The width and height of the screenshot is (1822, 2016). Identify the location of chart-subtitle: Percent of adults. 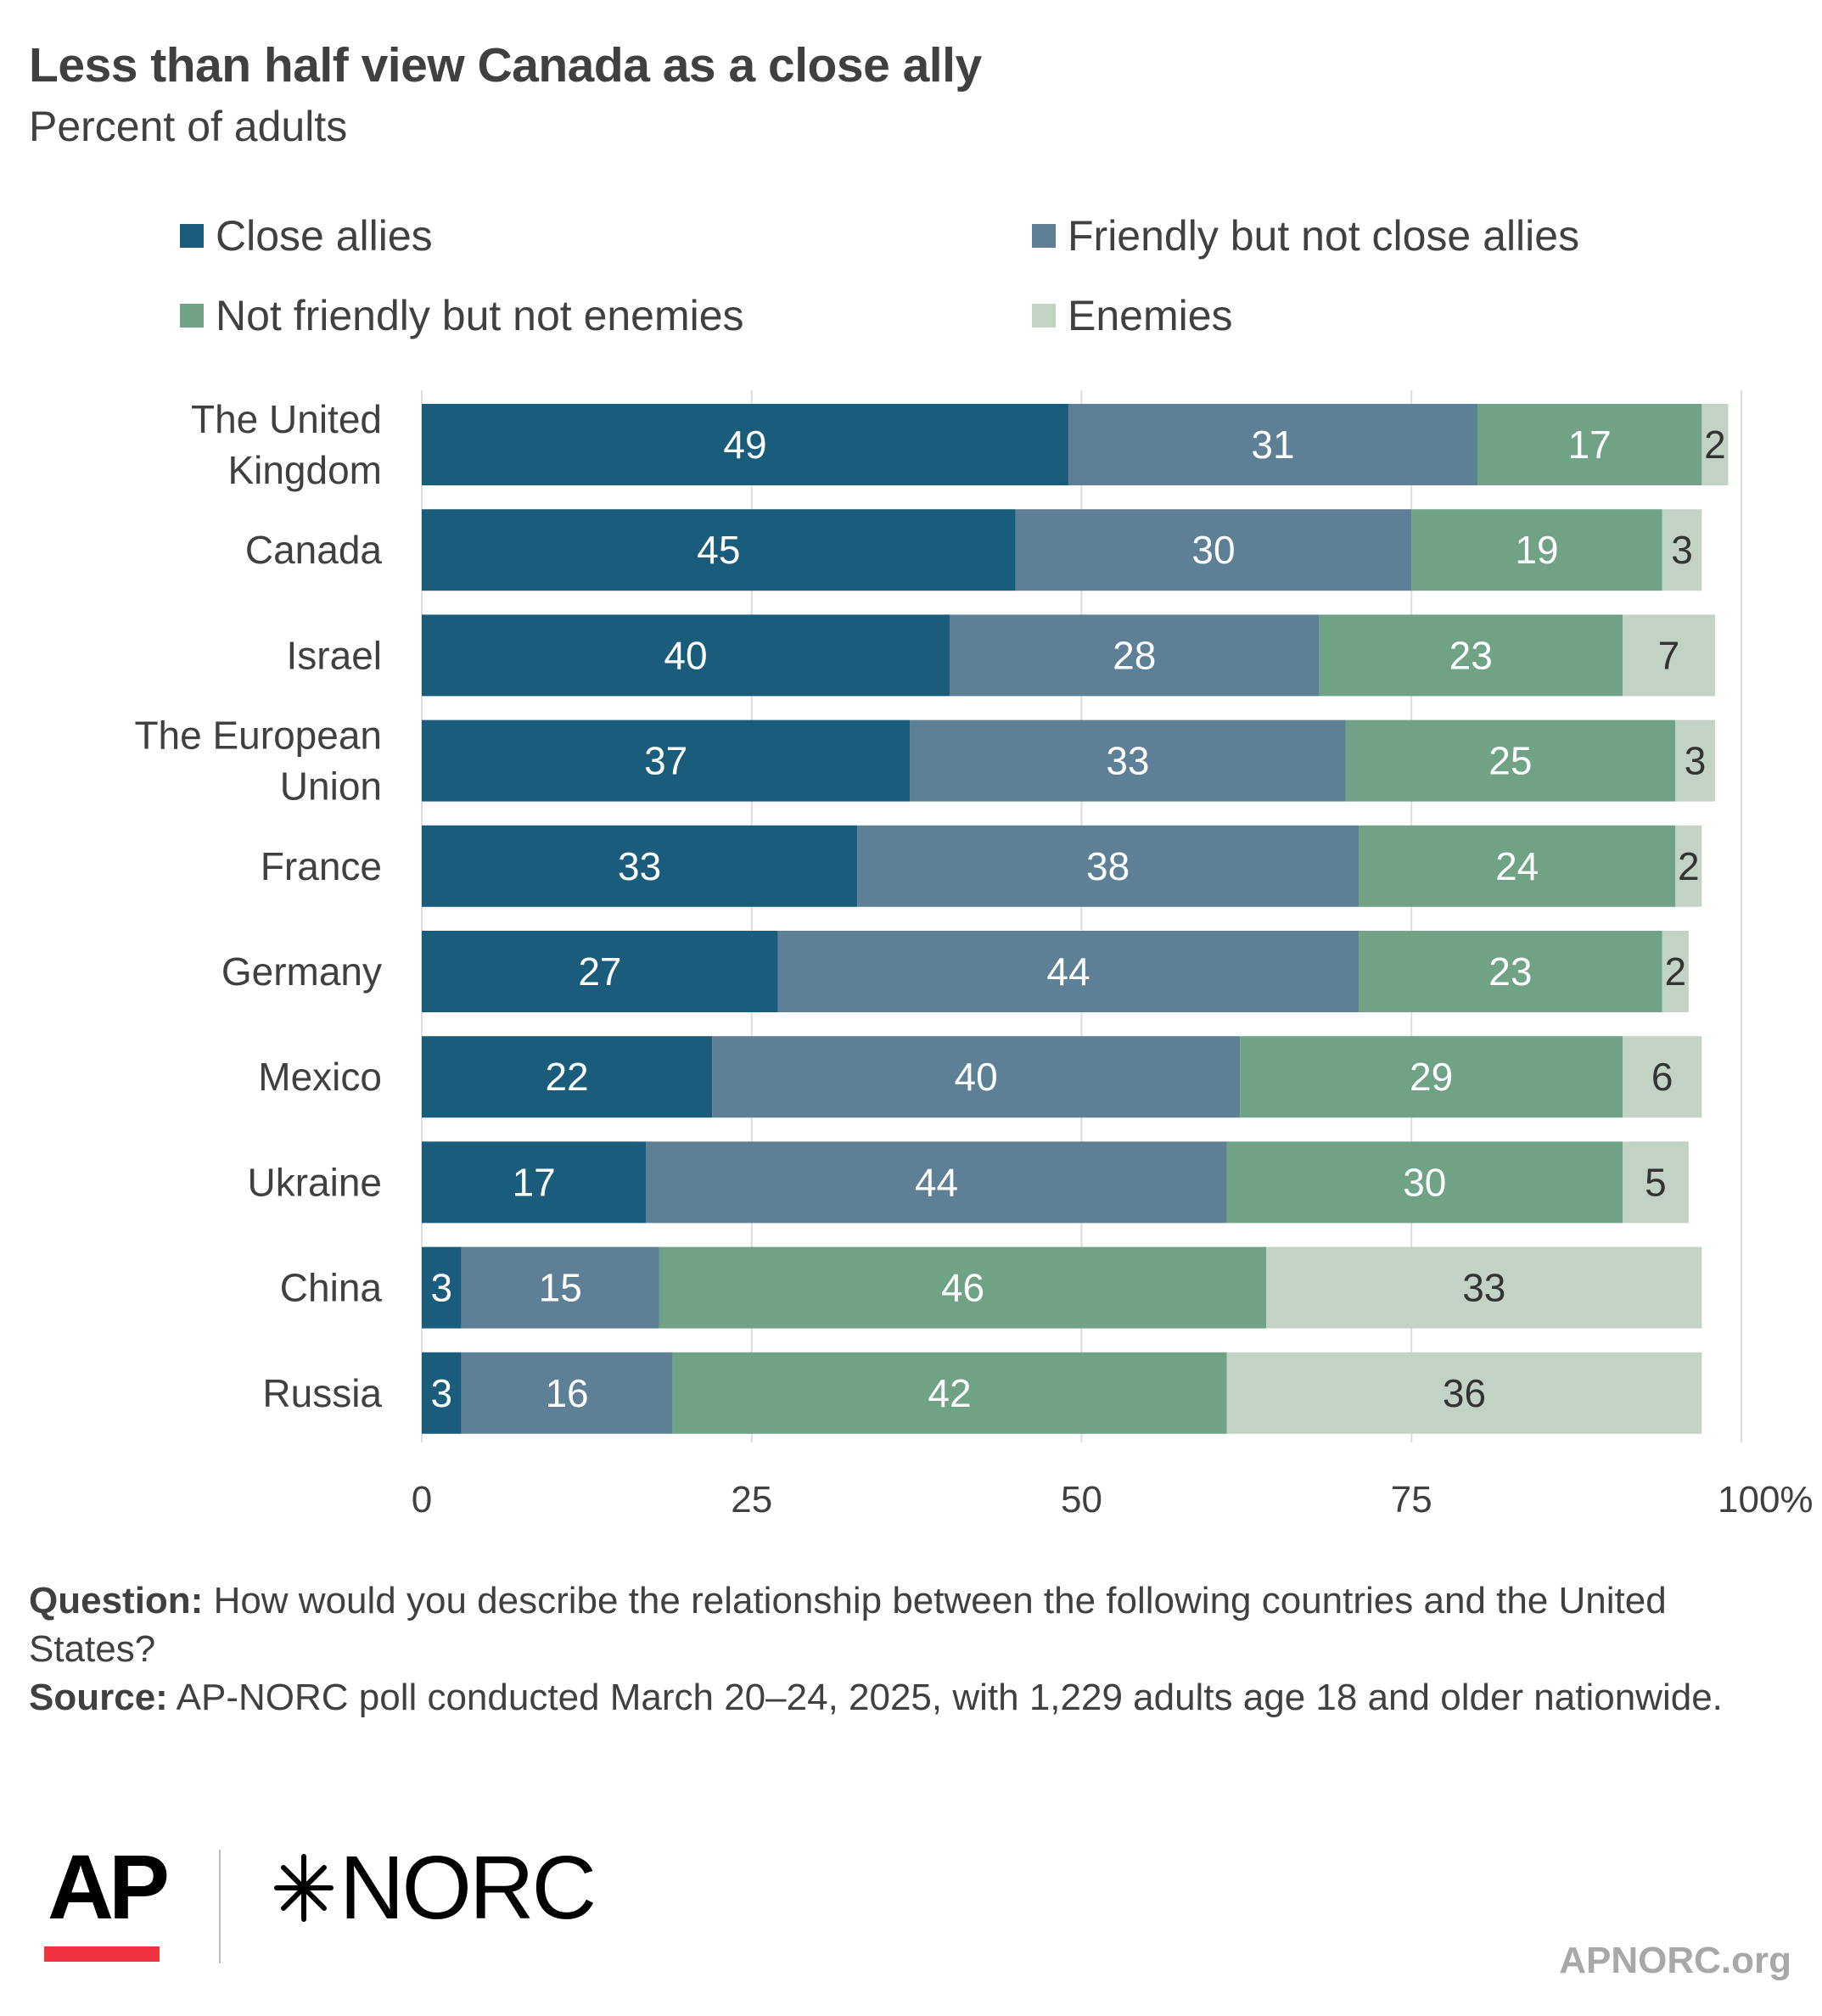
(188, 127).